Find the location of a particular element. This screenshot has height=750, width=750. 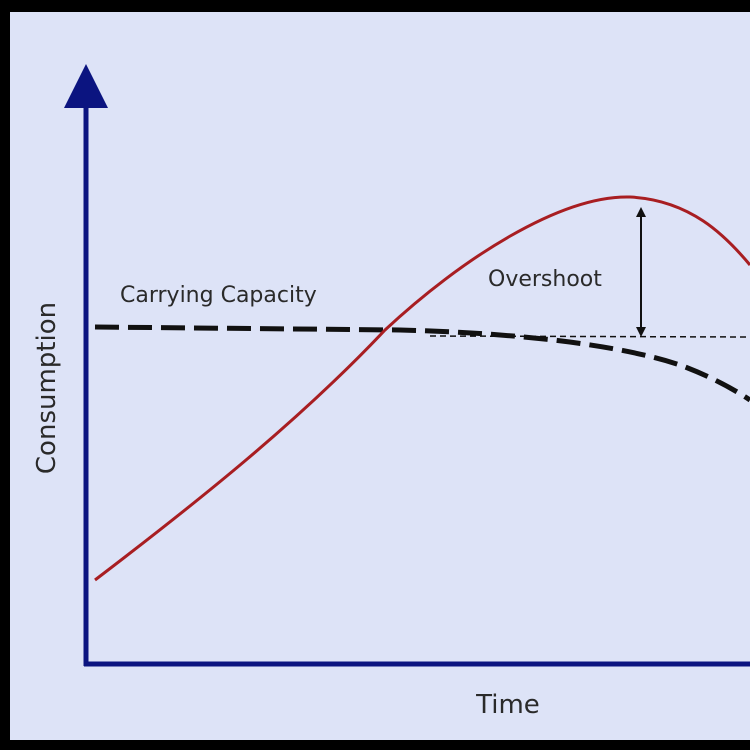

y-axis-label: Consumption is located at coordinates (47, 388).